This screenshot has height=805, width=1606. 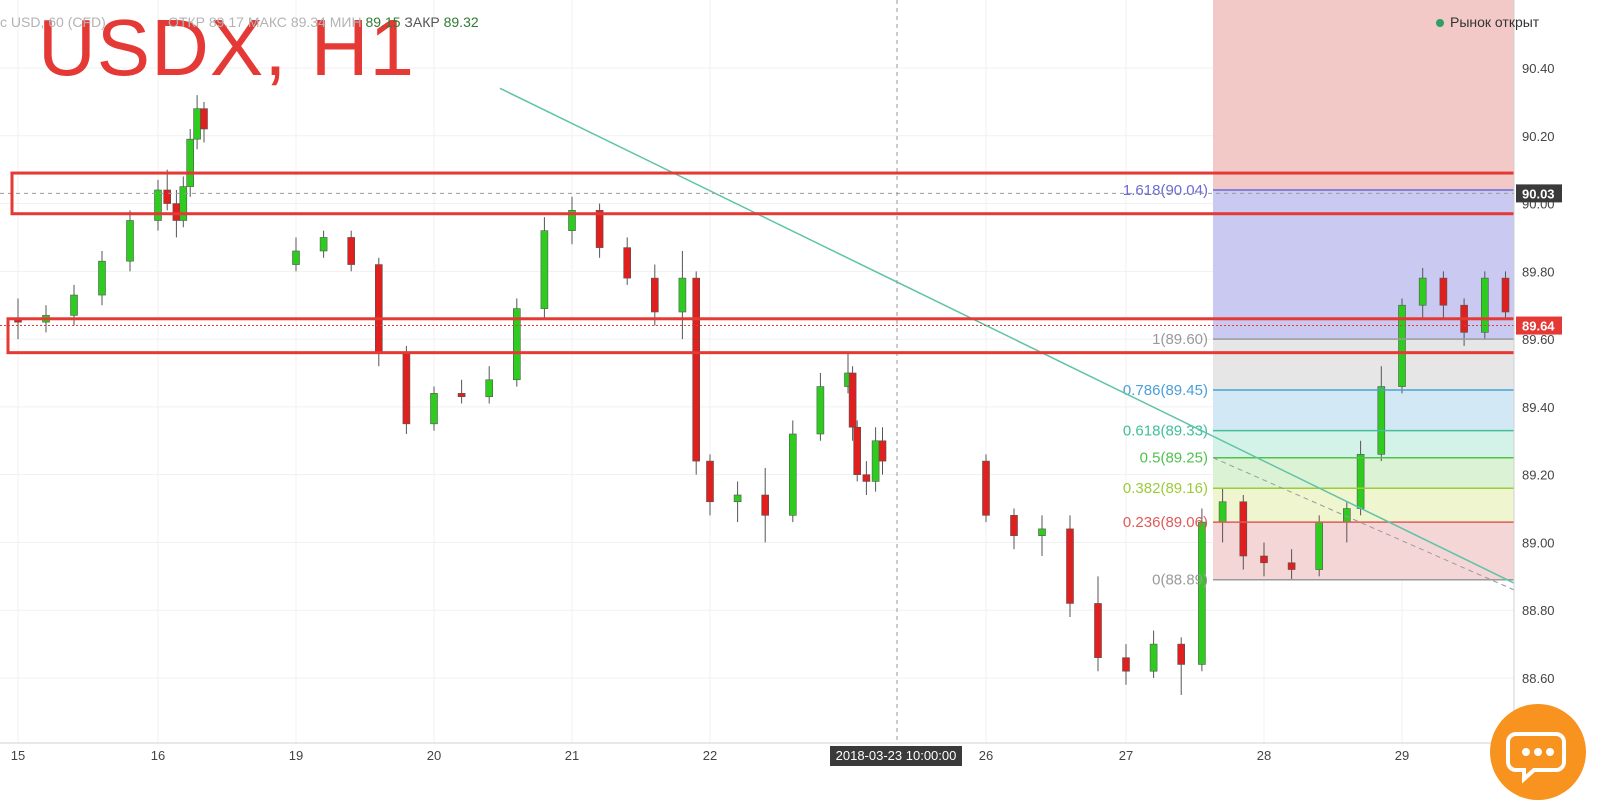 What do you see at coordinates (1165, 431) in the screenshot?
I see `fib-level-label: 0.618(89.33)` at bounding box center [1165, 431].